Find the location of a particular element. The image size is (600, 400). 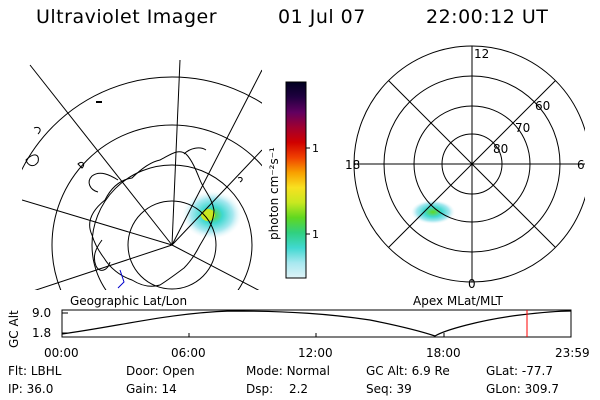

info-door: Door: Open is located at coordinates (160, 371).